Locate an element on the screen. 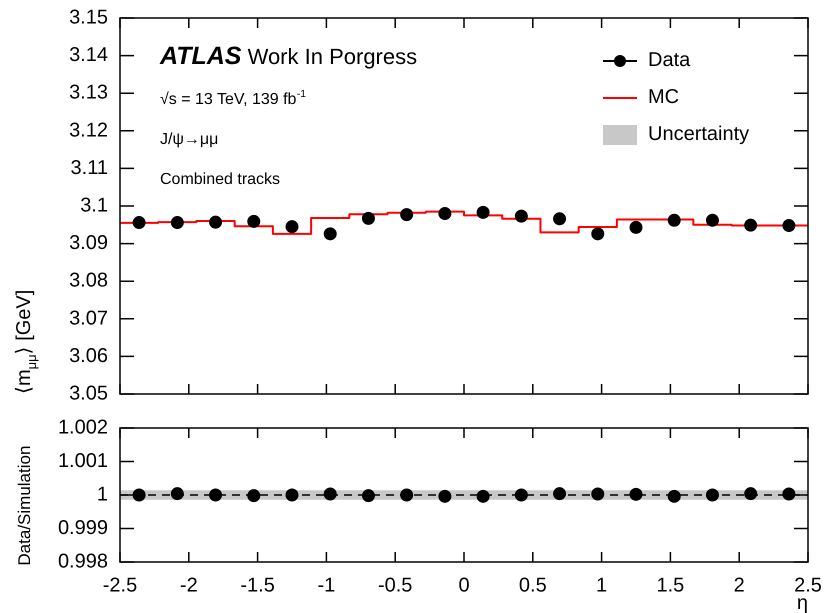  legend-label: MC is located at coordinates (664, 97).